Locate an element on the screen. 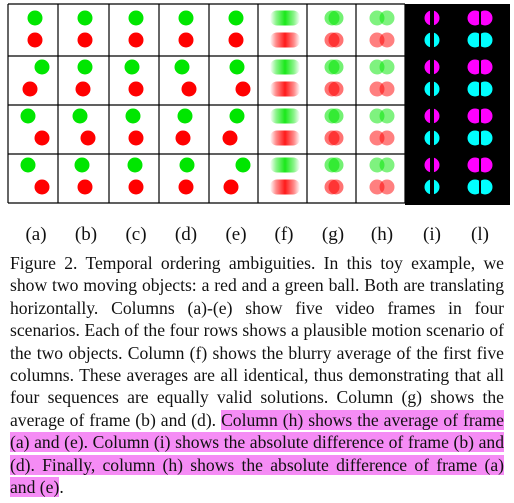  column-label-e: (e) is located at coordinates (236, 234).